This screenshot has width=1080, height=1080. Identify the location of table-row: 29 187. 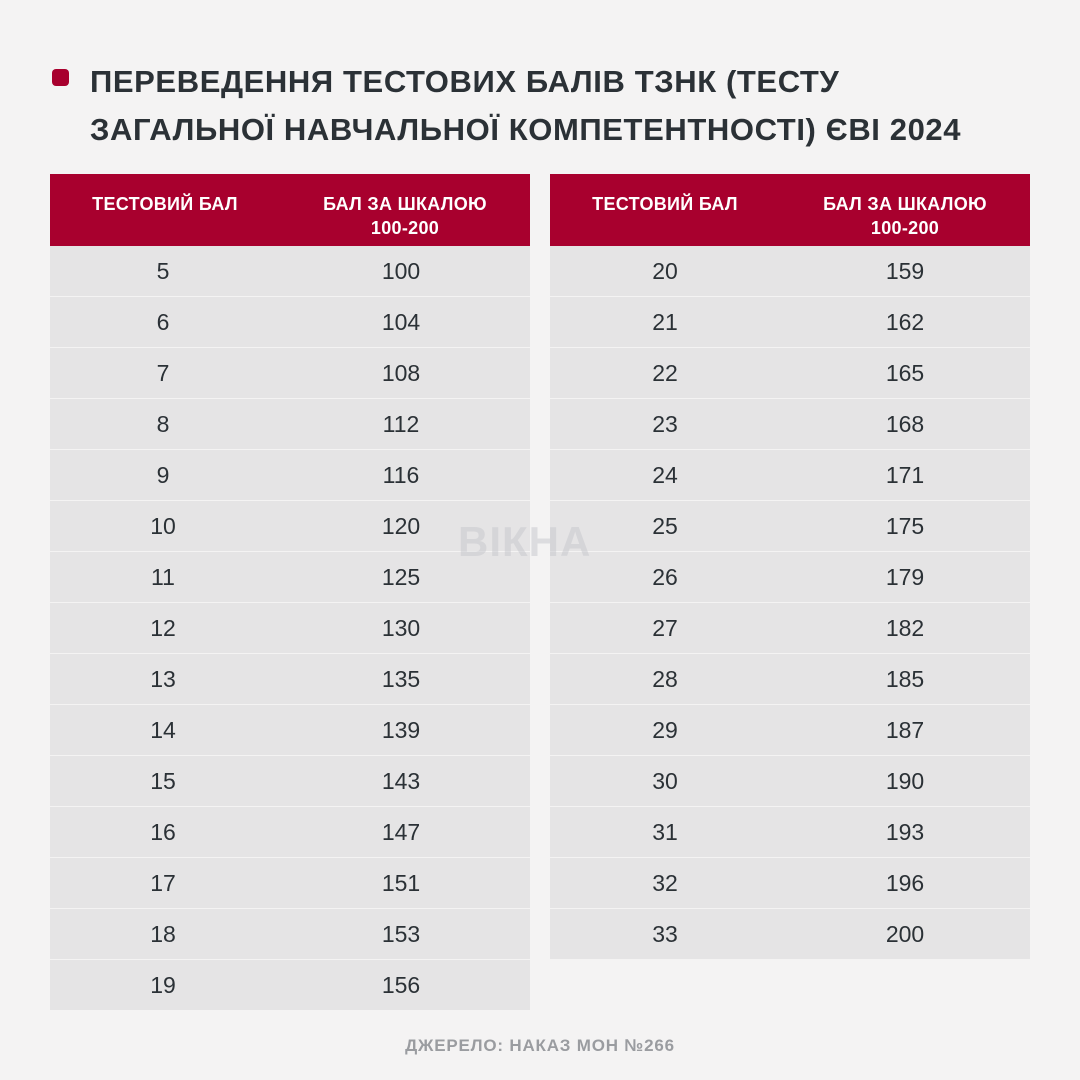
(790, 730).